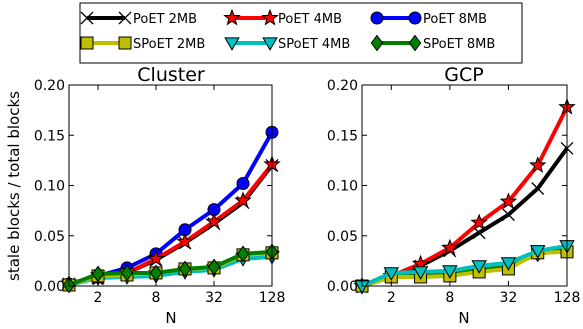 This screenshot has width=583, height=329. Describe the element at coordinates (14, 186) in the screenshot. I see `y-axis-label-cluster: stale blocks / total blocks` at that location.